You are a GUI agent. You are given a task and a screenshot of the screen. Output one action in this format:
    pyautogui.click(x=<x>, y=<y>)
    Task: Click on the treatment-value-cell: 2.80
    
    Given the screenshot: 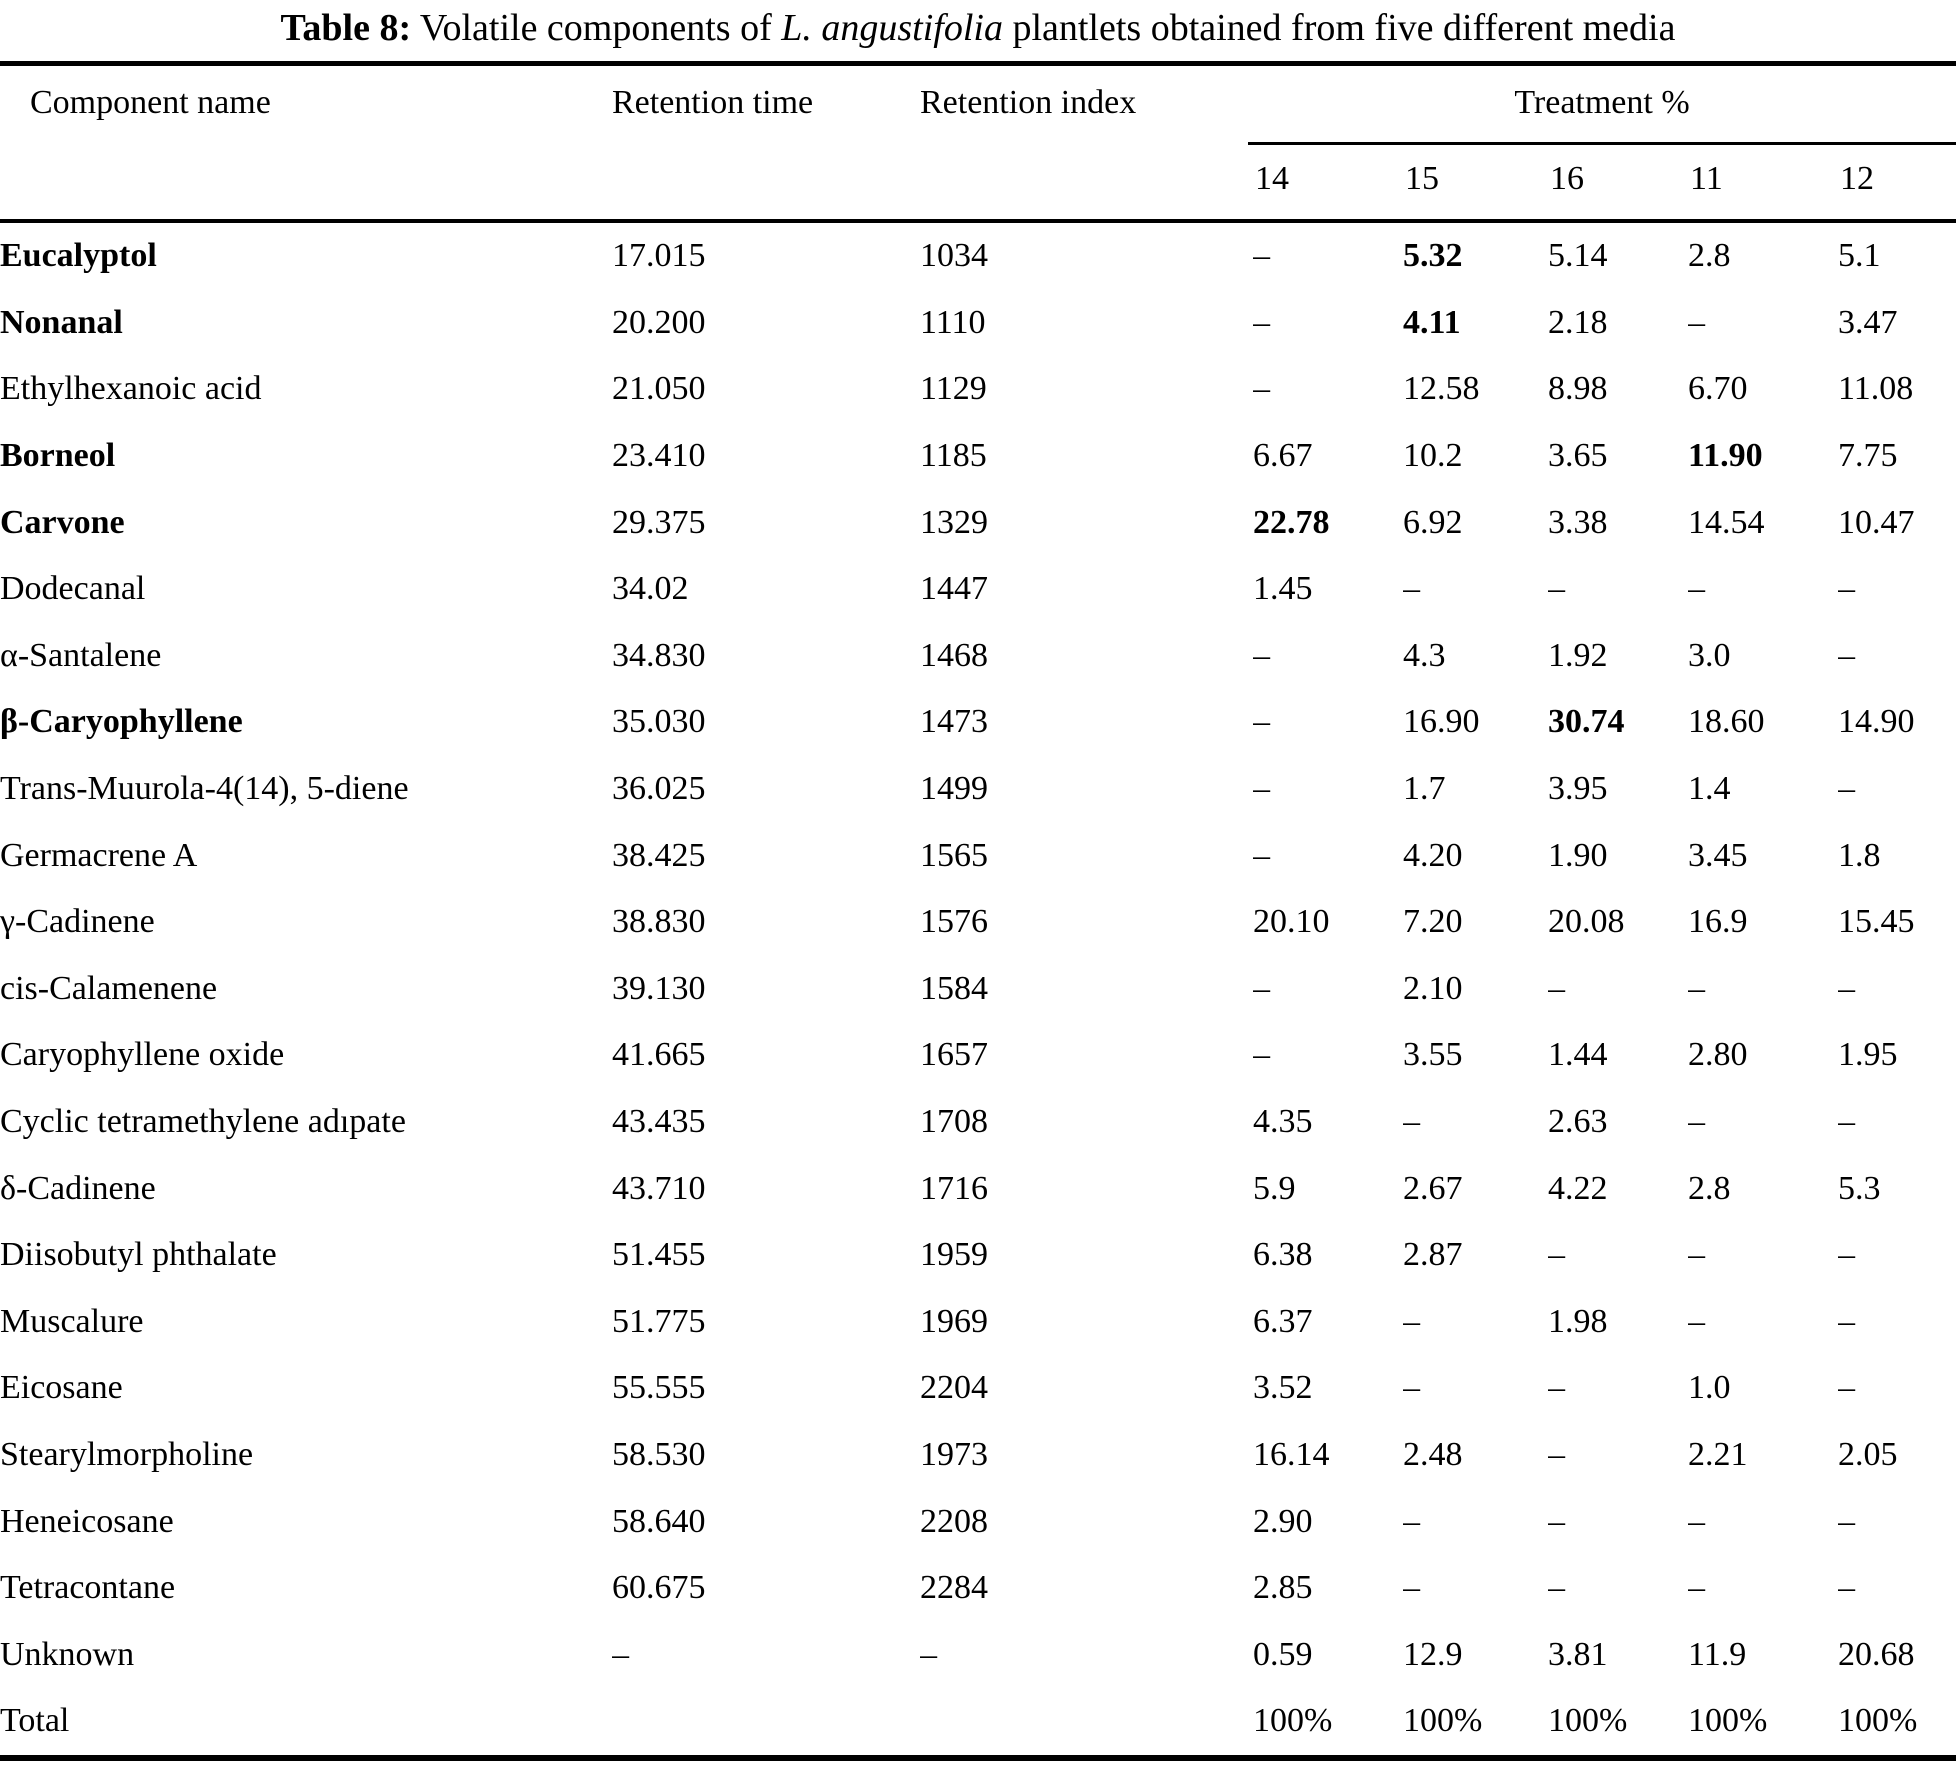 What is the action you would take?
    pyautogui.click(x=1718, y=1055)
    